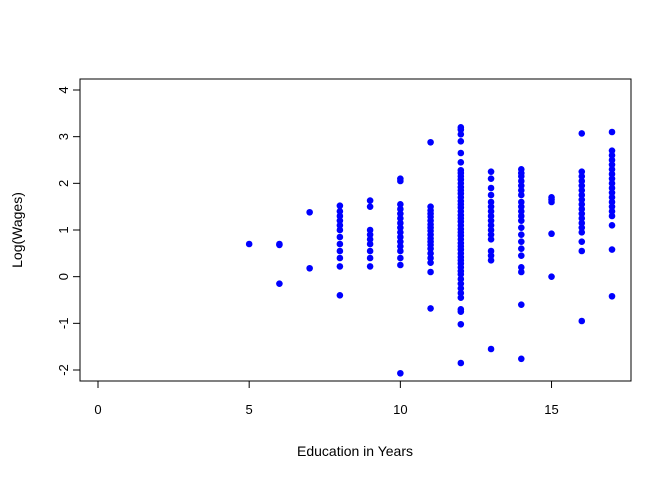 This screenshot has height=480, width=672. What do you see at coordinates (63, 276) in the screenshot?
I see `y-tick-label: 0` at bounding box center [63, 276].